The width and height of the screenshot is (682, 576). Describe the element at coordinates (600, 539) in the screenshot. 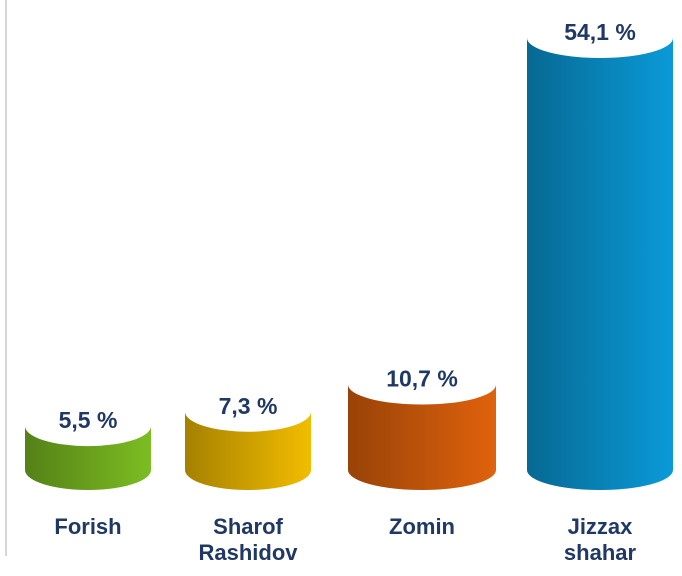

I see `category-label: Jizzax shahar` at that location.